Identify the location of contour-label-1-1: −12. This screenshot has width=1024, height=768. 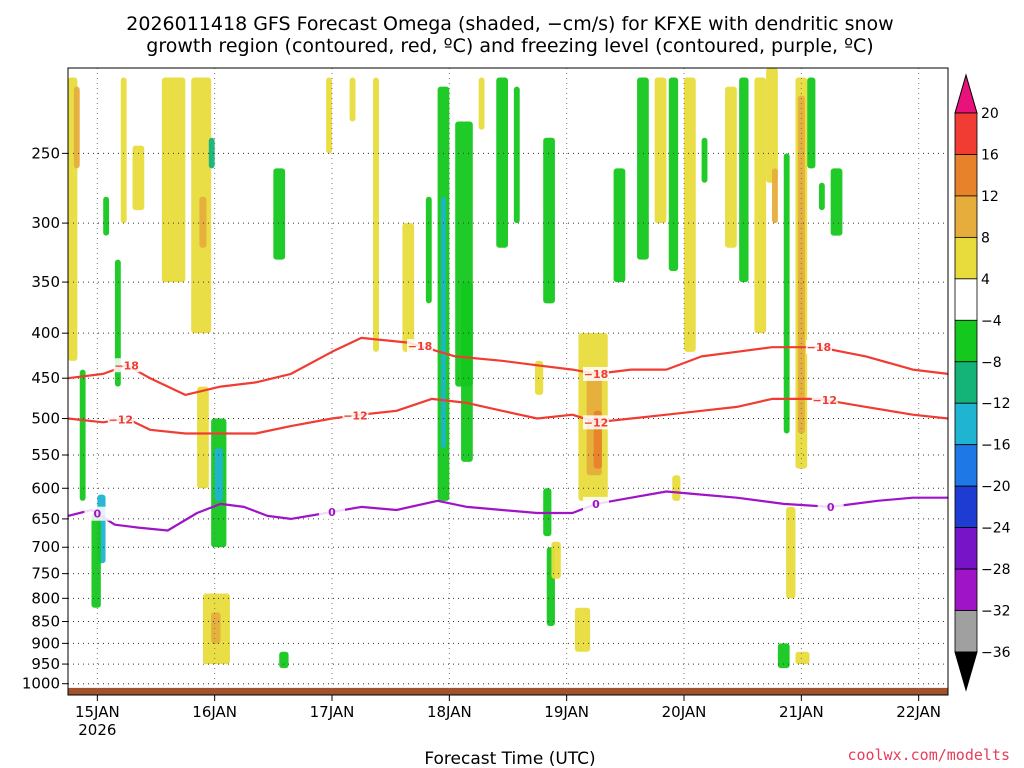
(355, 415).